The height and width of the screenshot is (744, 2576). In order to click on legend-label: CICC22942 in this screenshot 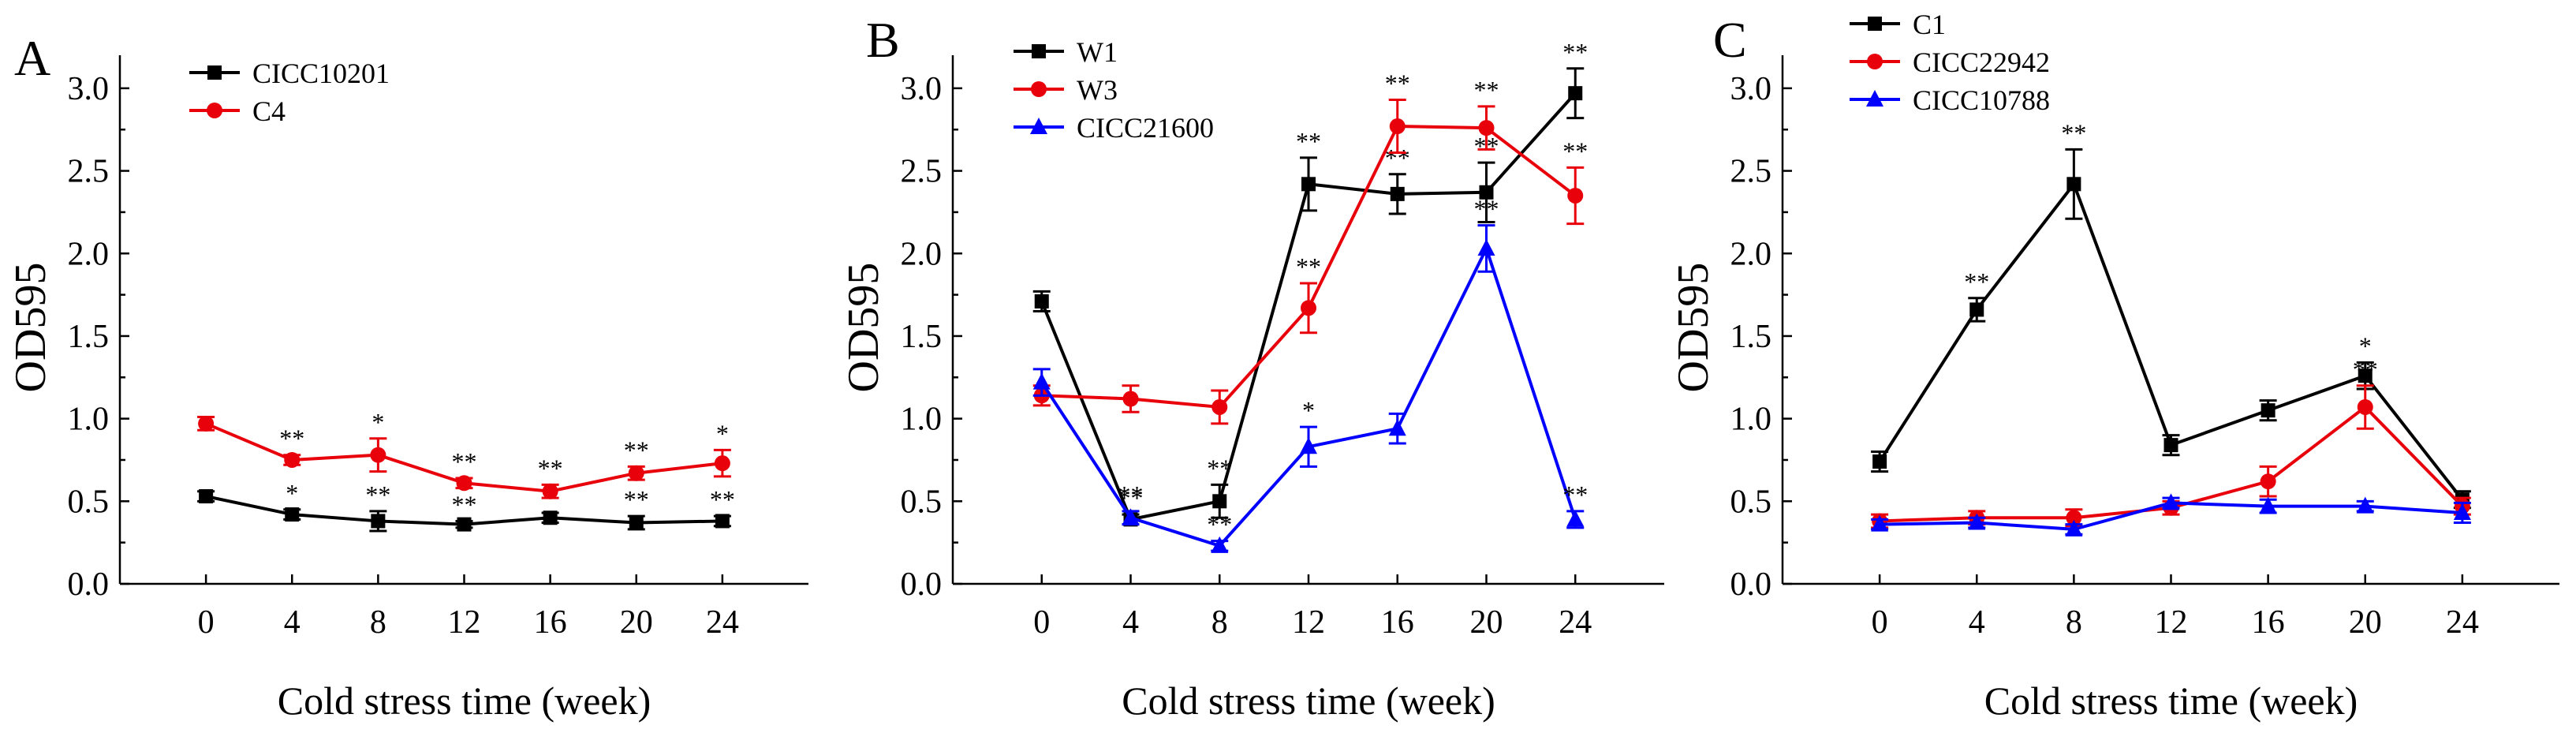, I will do `click(1981, 63)`.